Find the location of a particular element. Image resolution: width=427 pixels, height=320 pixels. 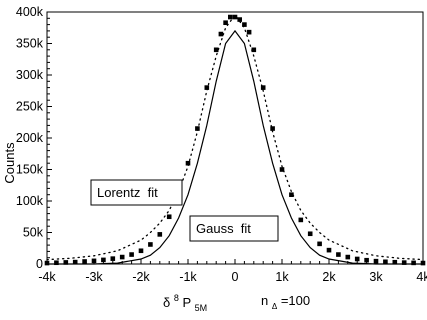

annotation-n-delta: n Δ =100 is located at coordinates (285, 302).